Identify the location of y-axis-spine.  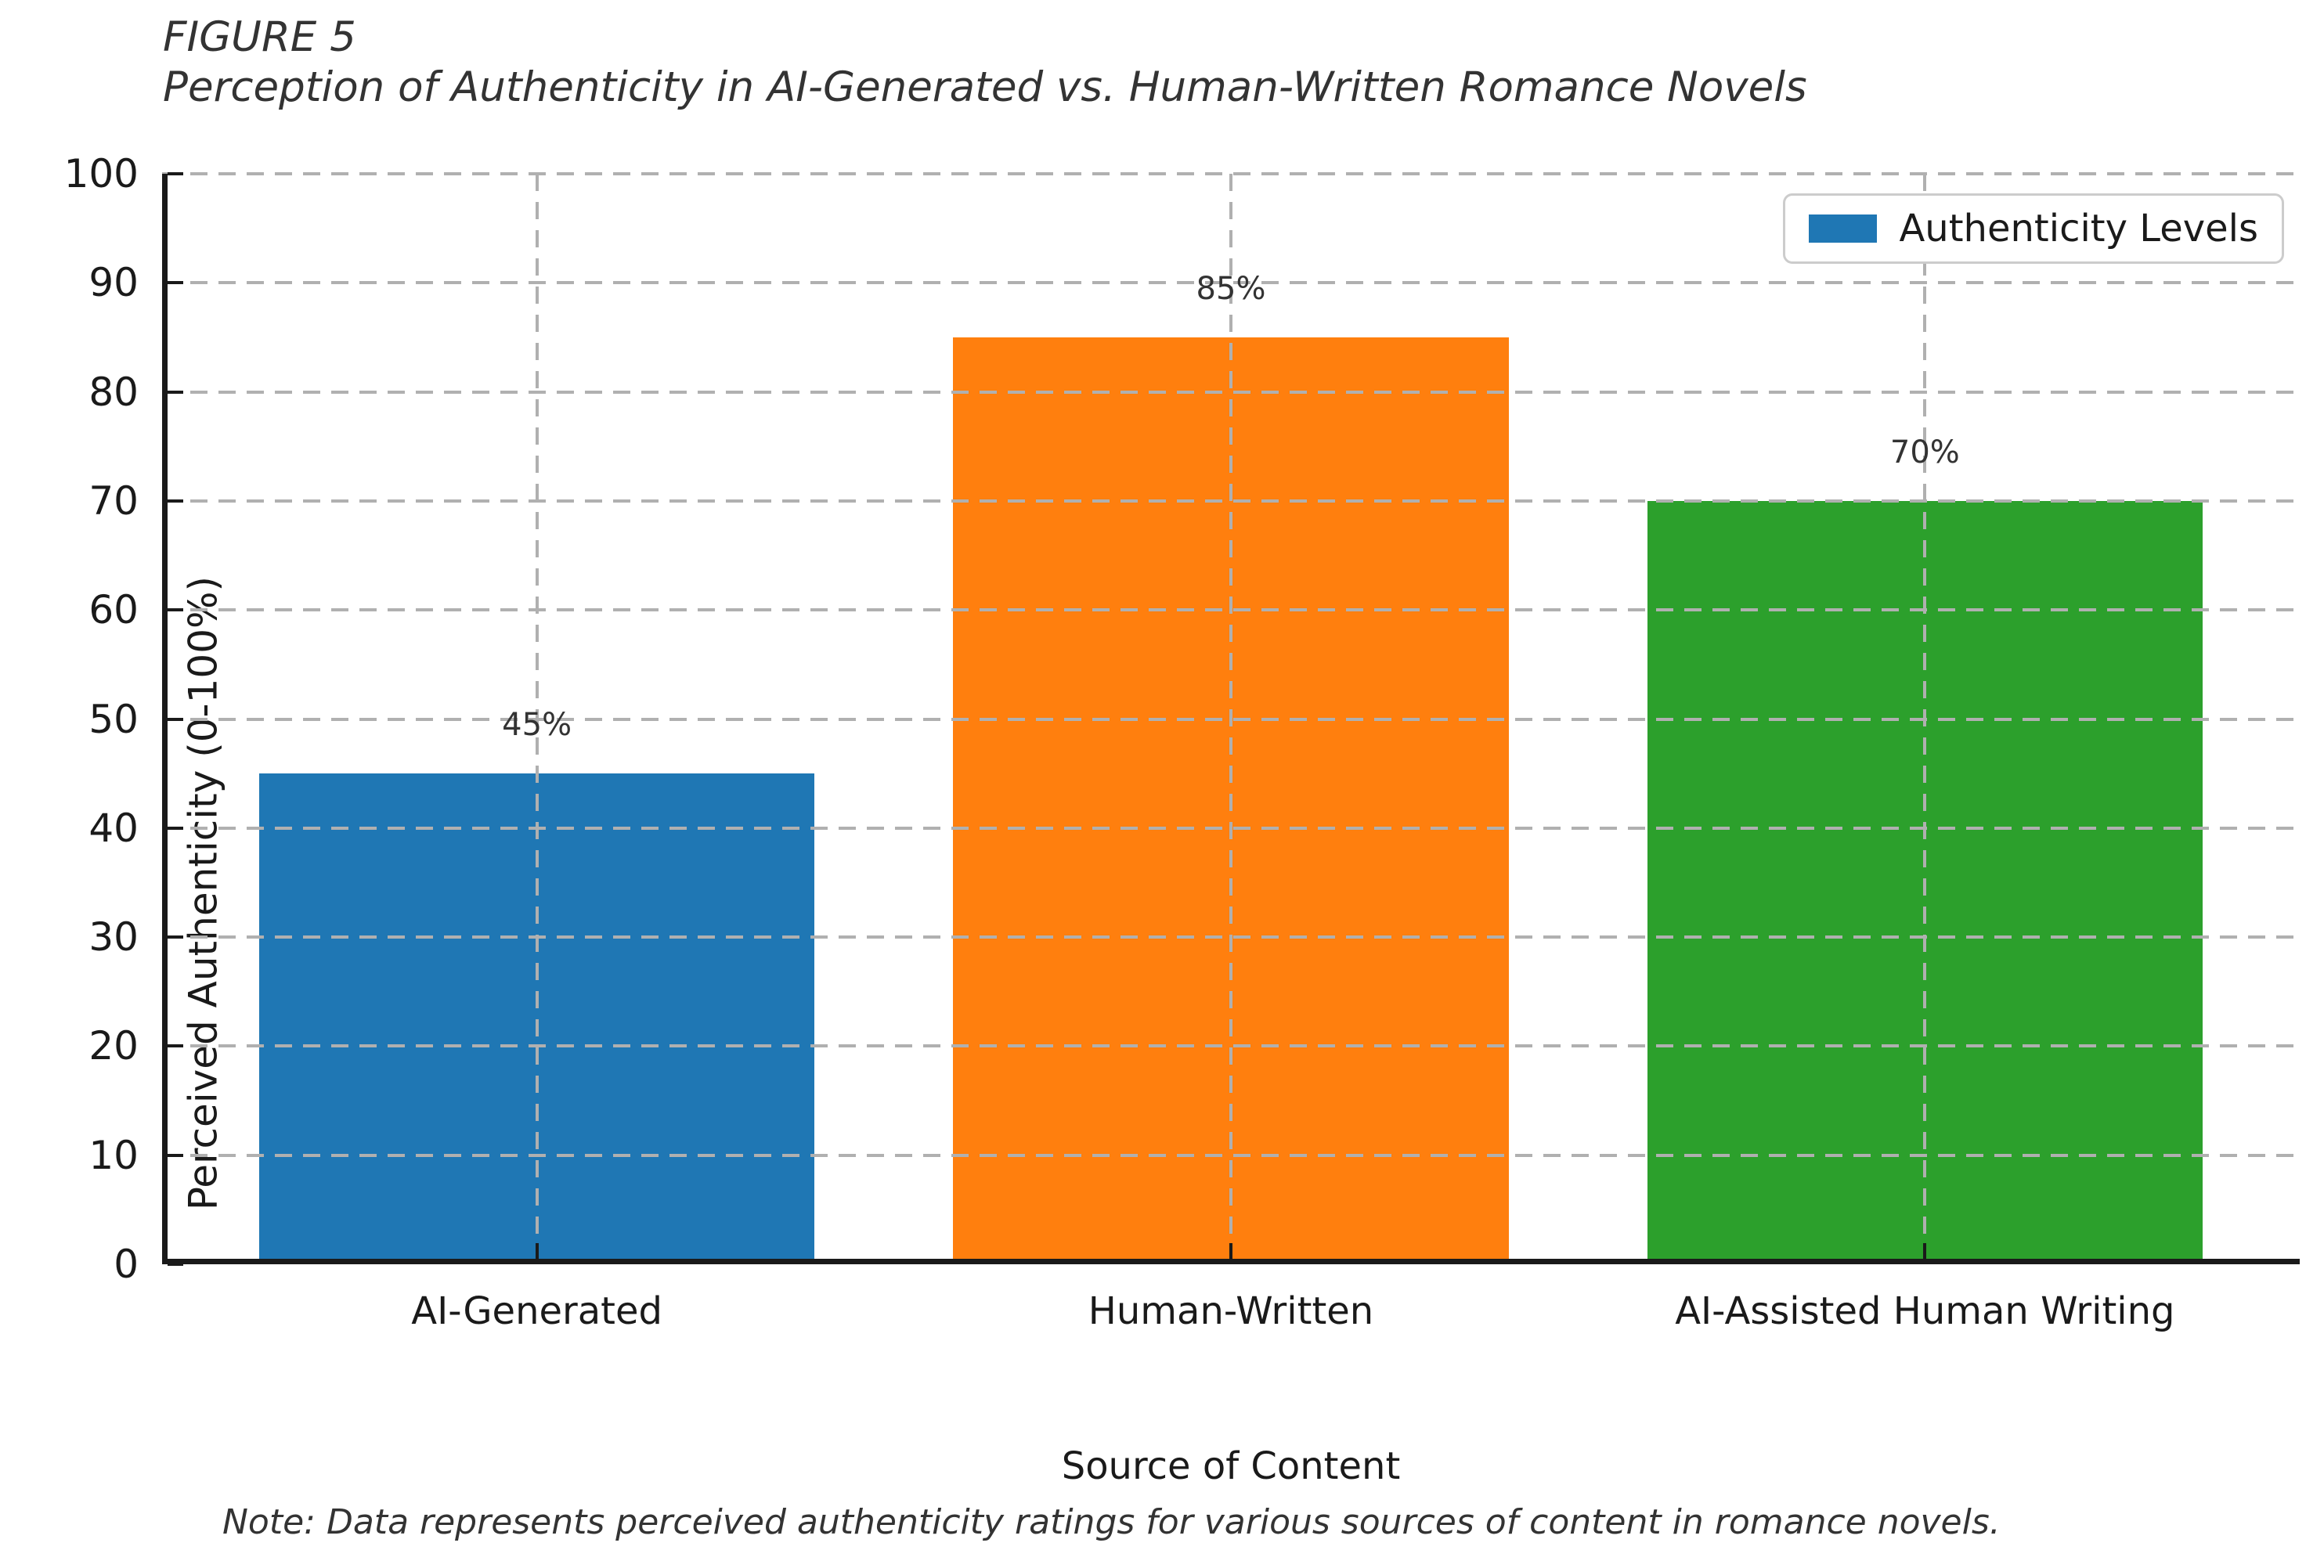
(165, 719).